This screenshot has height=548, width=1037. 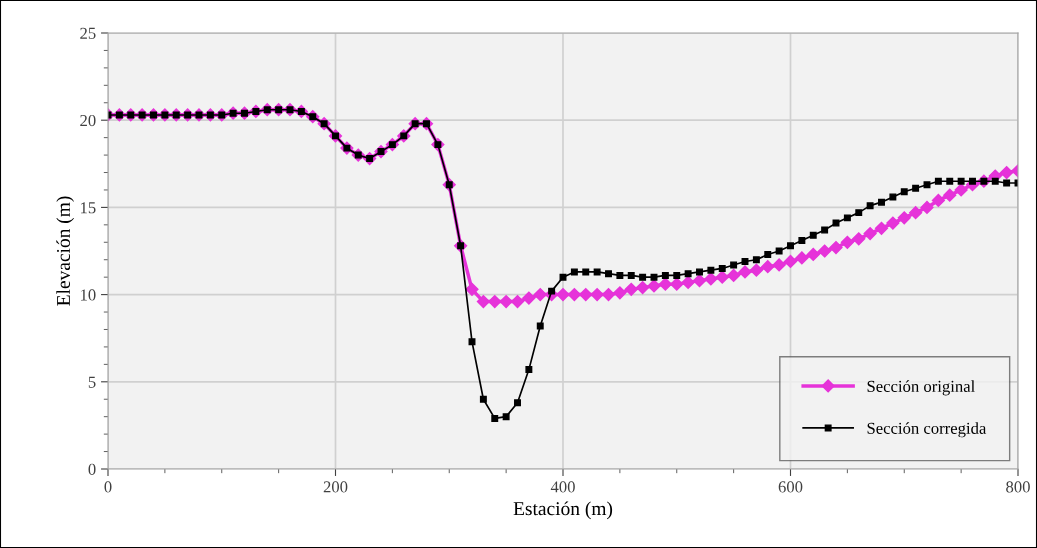 What do you see at coordinates (92, 382) in the screenshot?
I see `y-tick-label: 5` at bounding box center [92, 382].